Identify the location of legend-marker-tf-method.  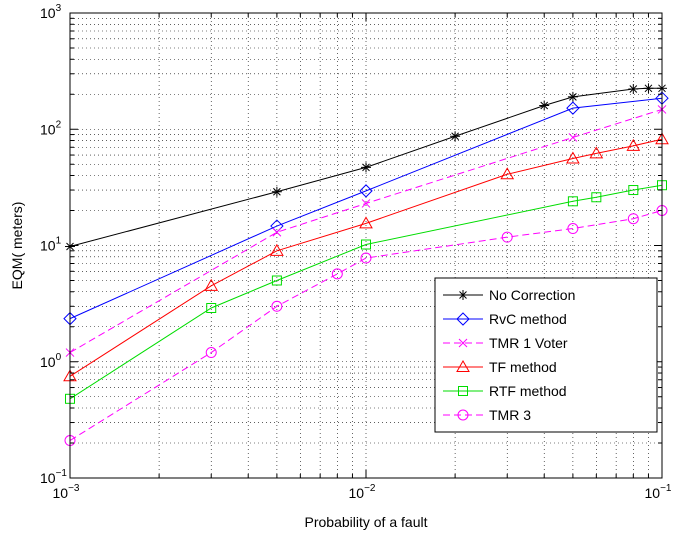
(463, 365).